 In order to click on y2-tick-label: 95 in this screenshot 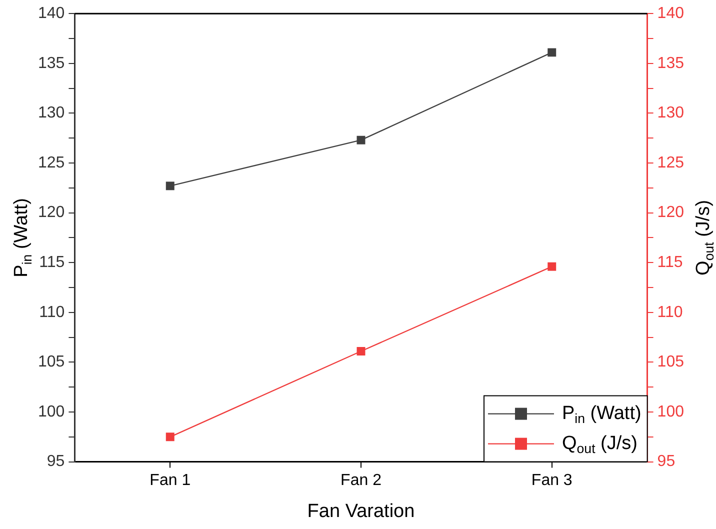, I will do `click(666, 461)`.